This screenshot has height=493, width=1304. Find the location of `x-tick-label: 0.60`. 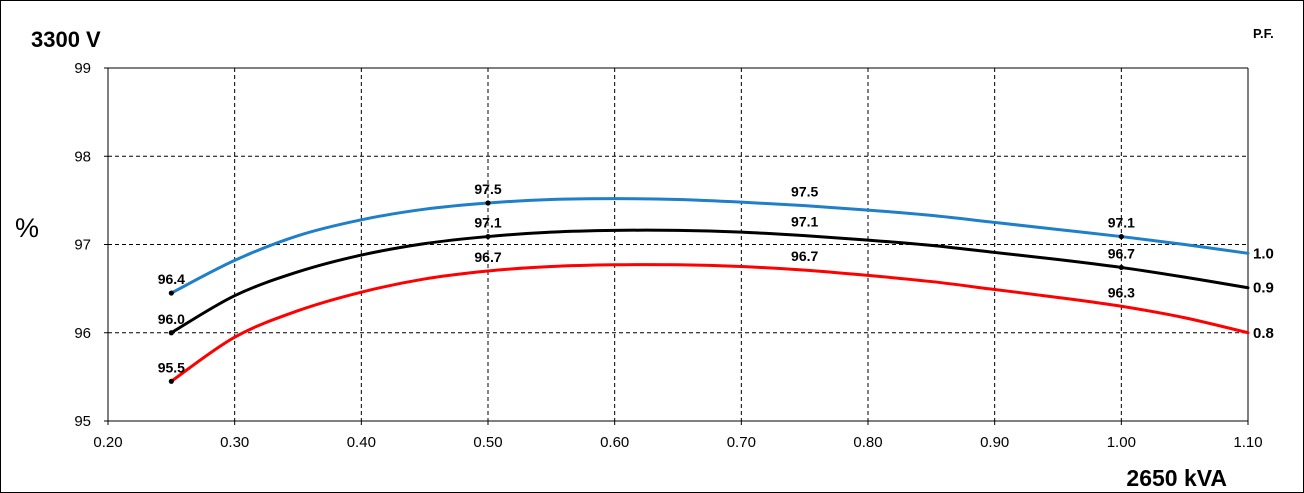

x-tick-label: 0.60 is located at coordinates (614, 442).